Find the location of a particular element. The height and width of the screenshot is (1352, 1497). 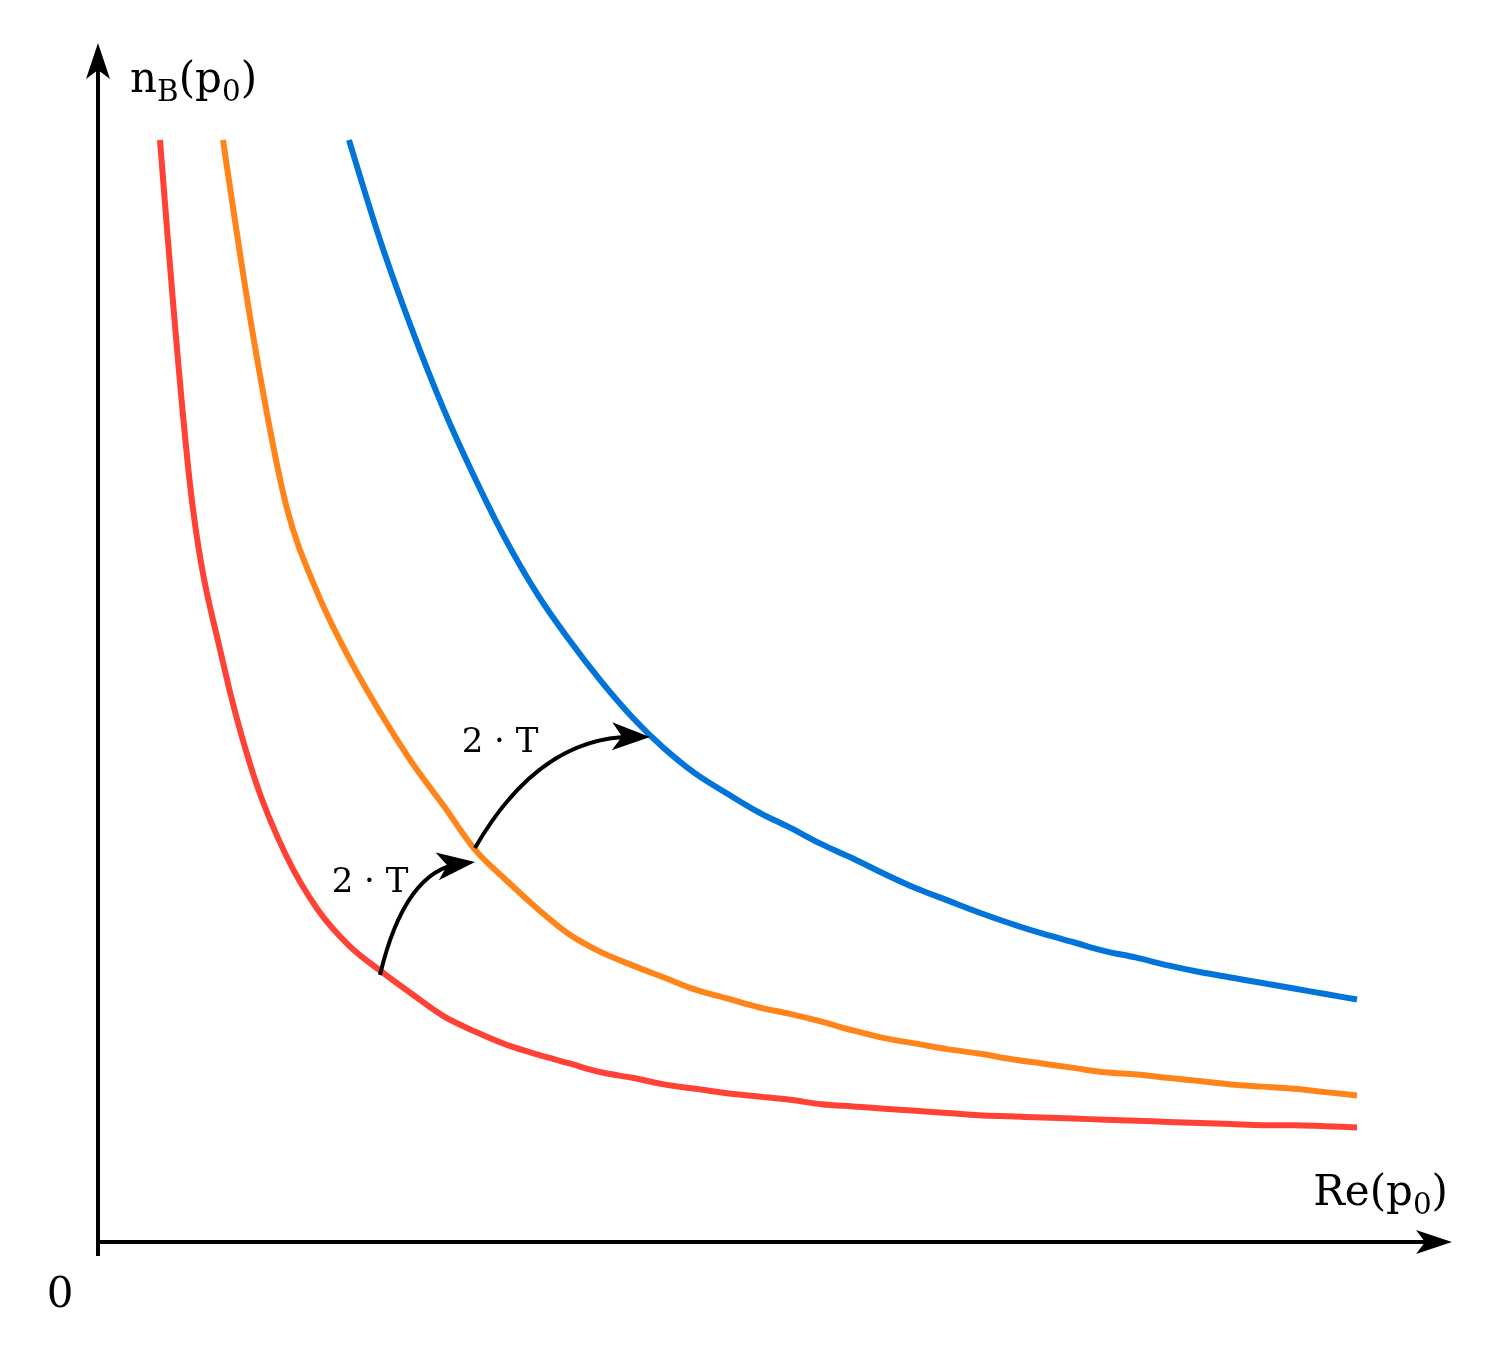

text: 0 is located at coordinates (60, 1292).